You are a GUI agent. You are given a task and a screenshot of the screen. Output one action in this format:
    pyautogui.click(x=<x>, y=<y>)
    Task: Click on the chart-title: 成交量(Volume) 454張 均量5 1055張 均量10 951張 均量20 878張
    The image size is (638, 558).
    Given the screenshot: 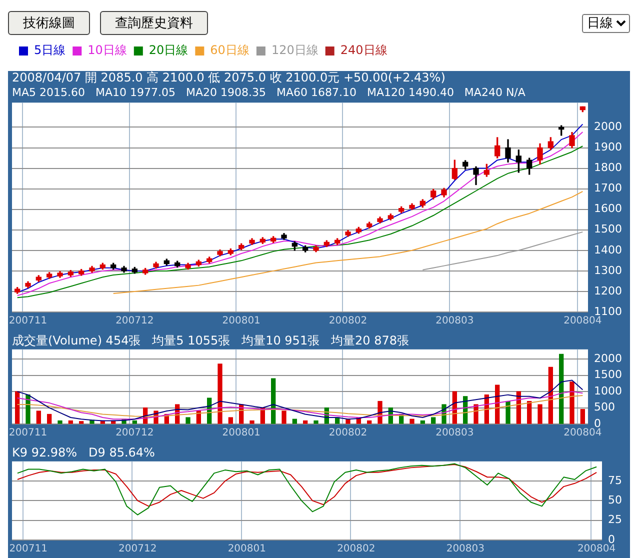 What is the action you would take?
    pyautogui.click(x=211, y=340)
    